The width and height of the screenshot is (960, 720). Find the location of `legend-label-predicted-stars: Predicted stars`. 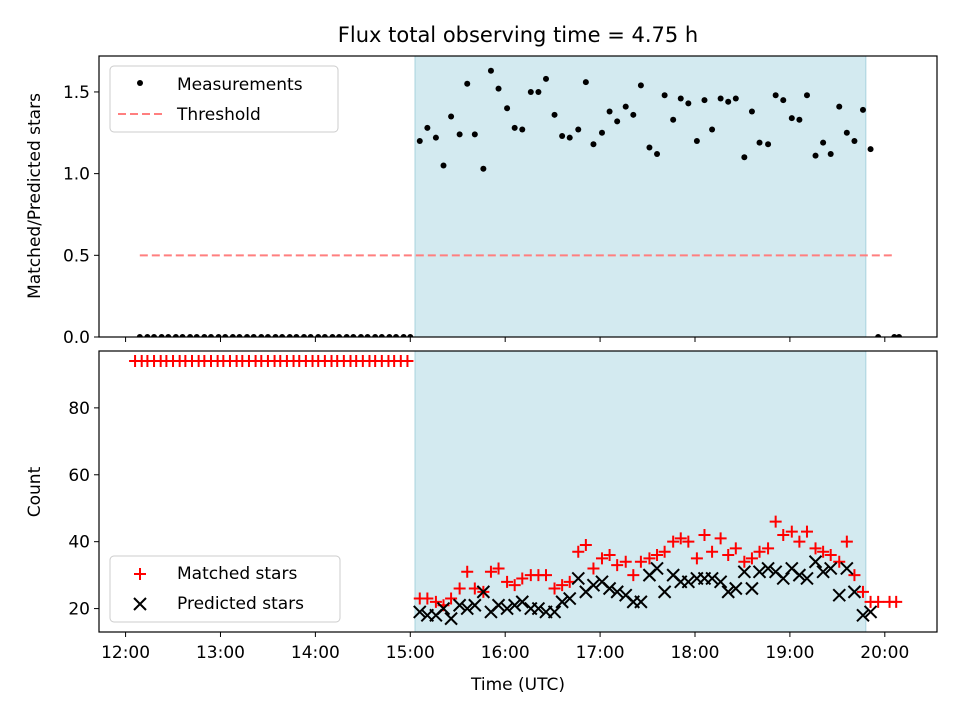

legend-label-predicted-stars: Predicted stars is located at coordinates (240, 604).